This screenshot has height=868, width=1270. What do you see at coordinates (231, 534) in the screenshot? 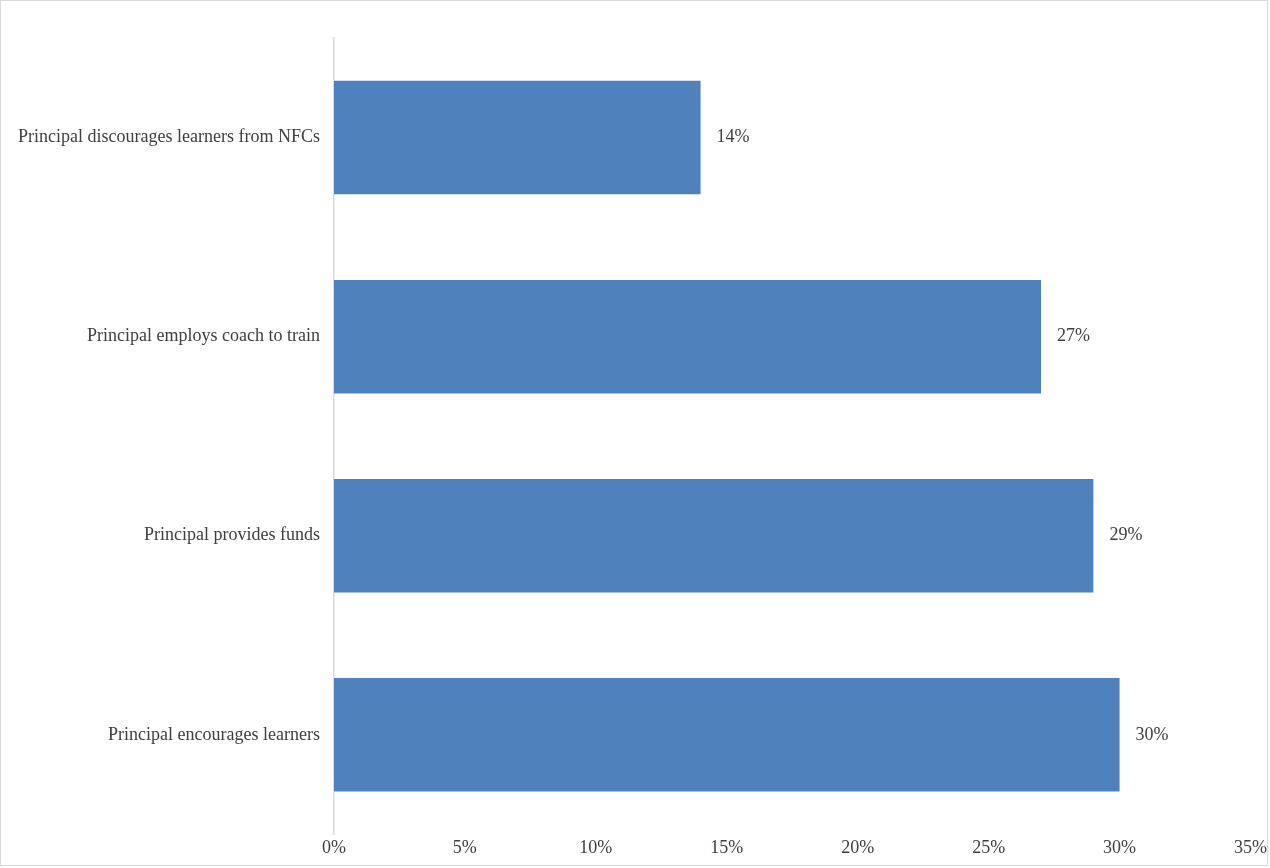
I see `y-tick-label: Principal provides funds` at bounding box center [231, 534].